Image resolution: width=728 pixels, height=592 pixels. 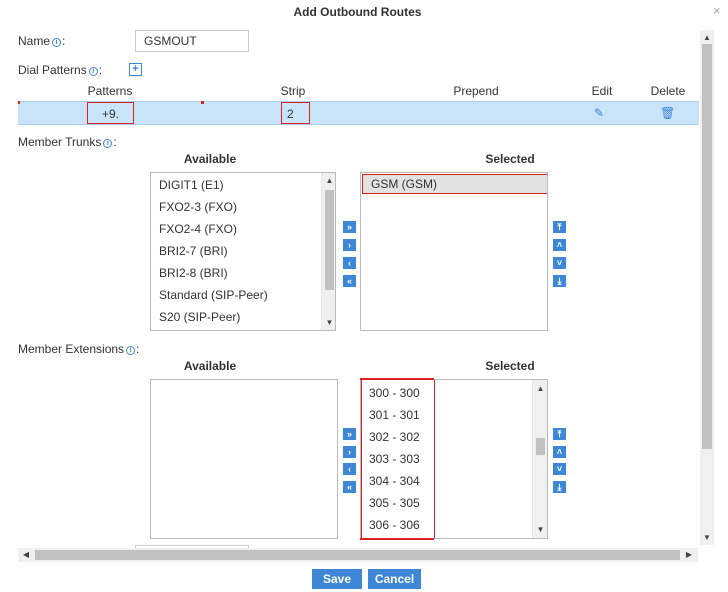 I want to click on dialog-horizontal-scrollbar: ◀ ▶, so click(x=358, y=555).